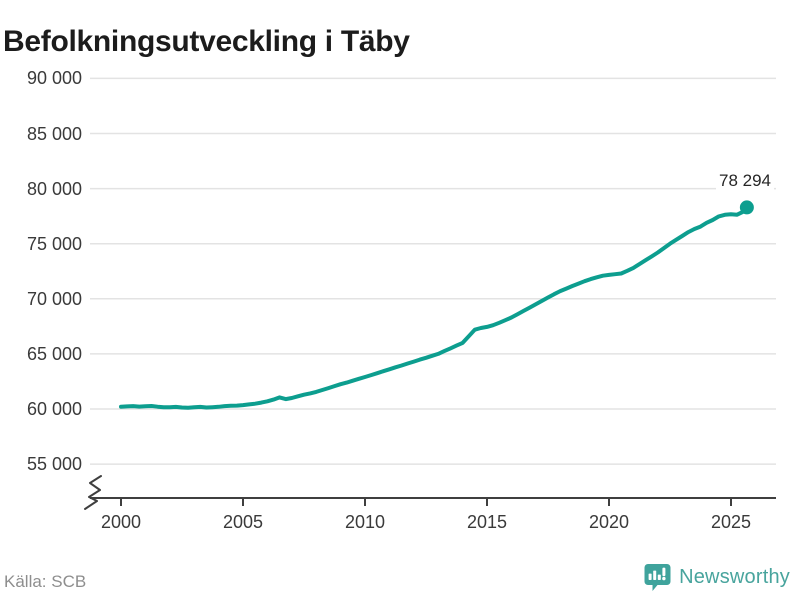  Describe the element at coordinates (206, 42) in the screenshot. I see `chart-title: Befolkningsutveckling i Täby` at that location.